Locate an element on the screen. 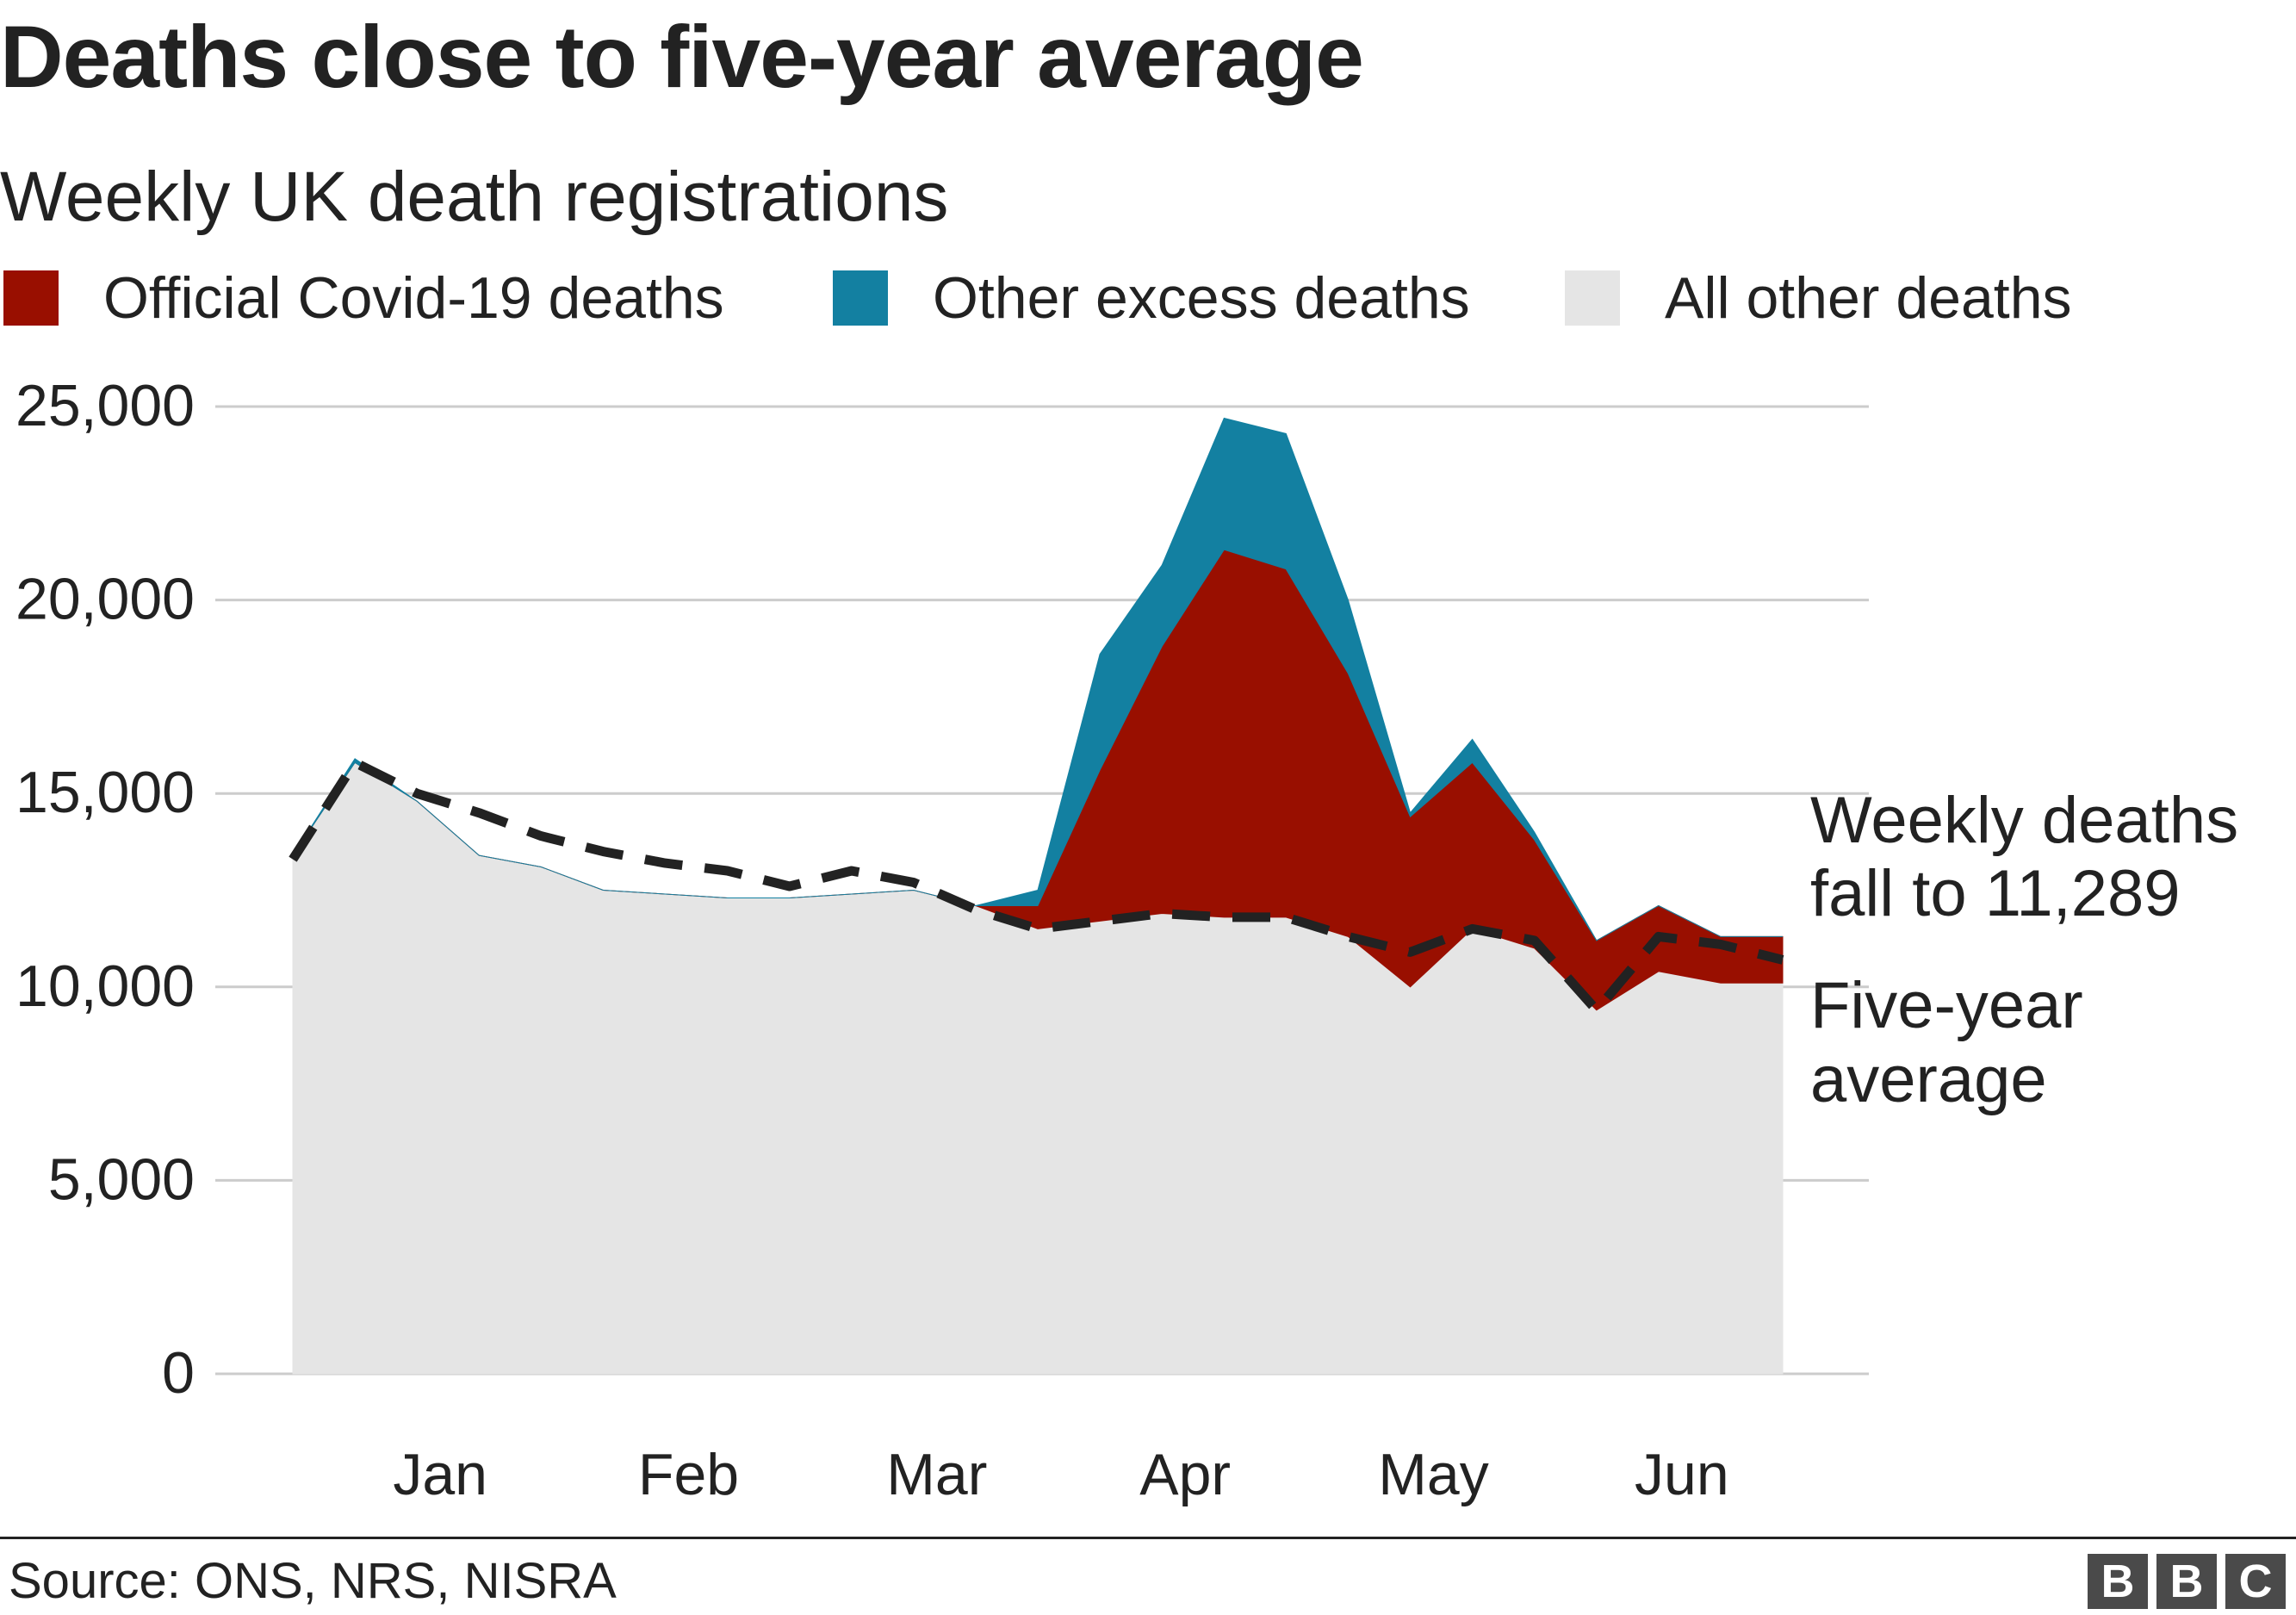  y-tick-label: 20,000 is located at coordinates (105, 599).